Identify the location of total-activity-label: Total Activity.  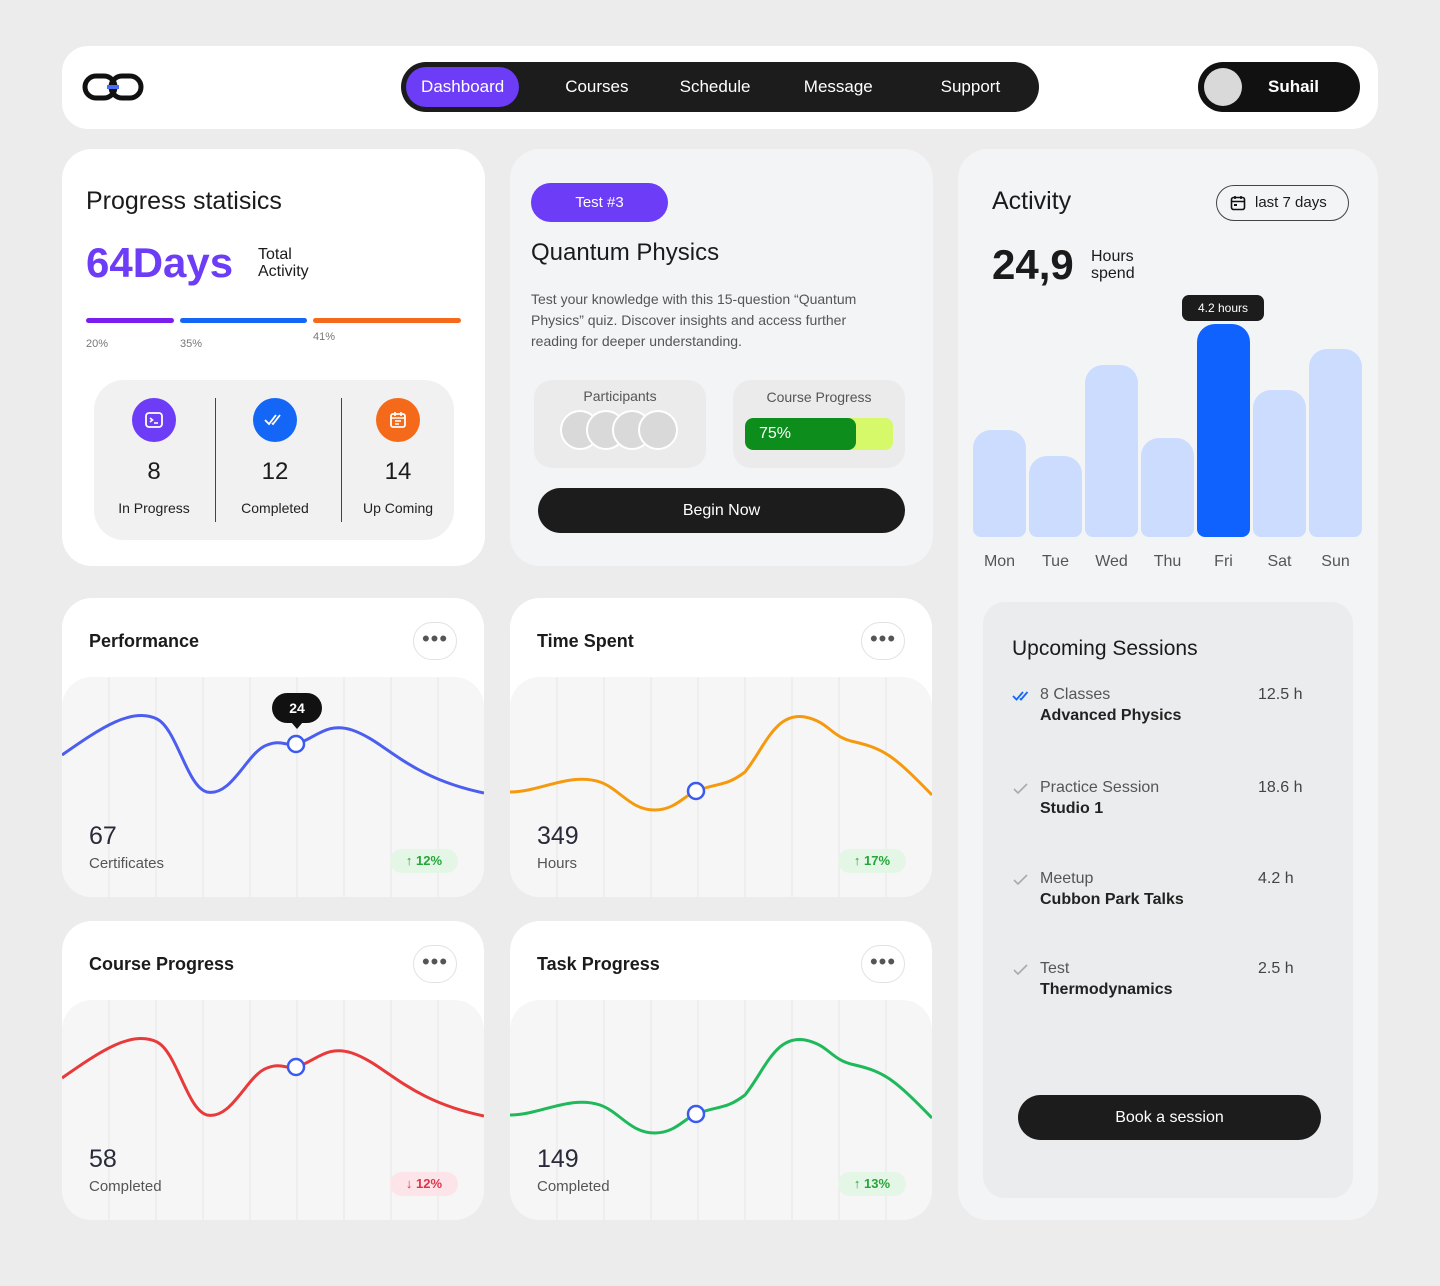
(283, 263).